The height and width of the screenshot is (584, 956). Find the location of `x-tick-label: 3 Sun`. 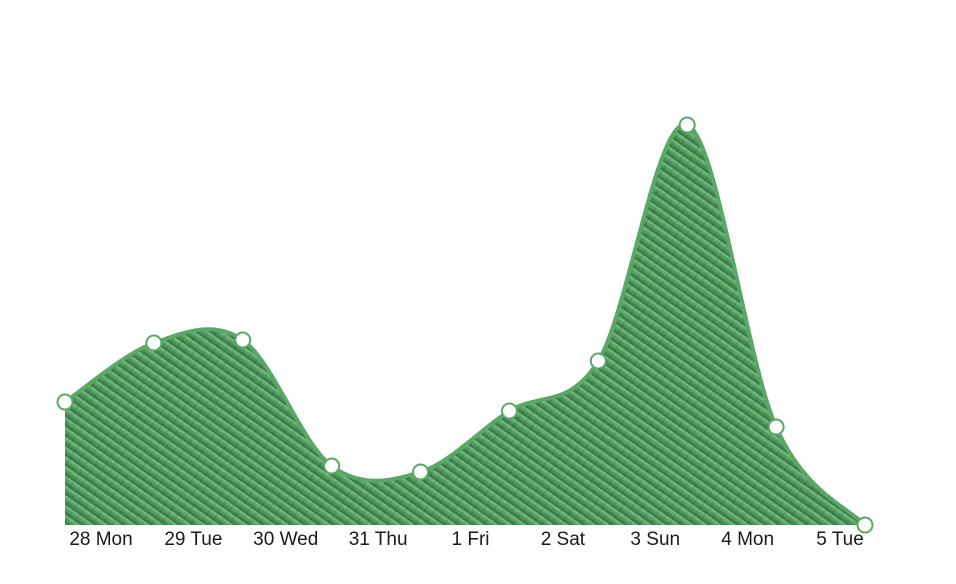

x-tick-label: 3 Sun is located at coordinates (655, 539).